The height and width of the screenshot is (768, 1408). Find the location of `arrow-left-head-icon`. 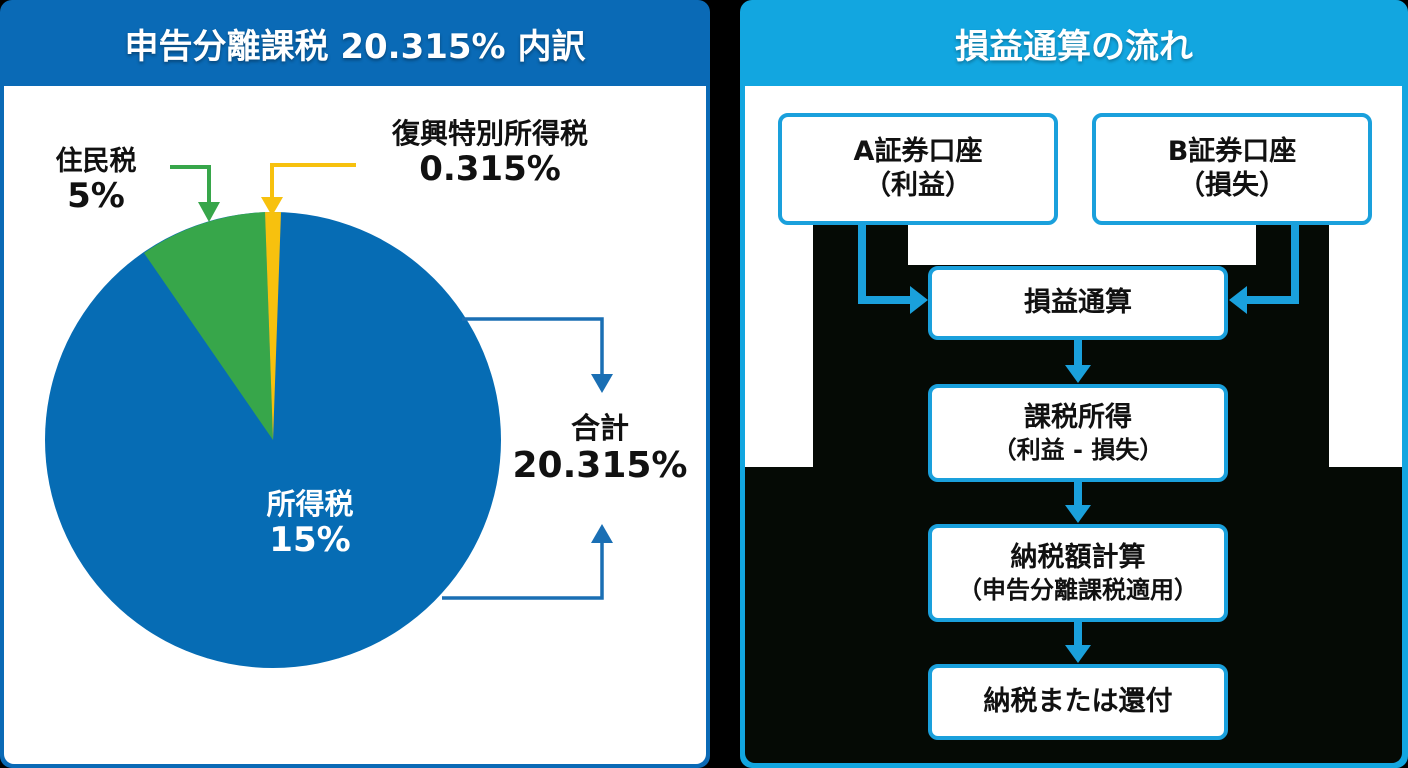

arrow-left-head-icon is located at coordinates (1238, 300).